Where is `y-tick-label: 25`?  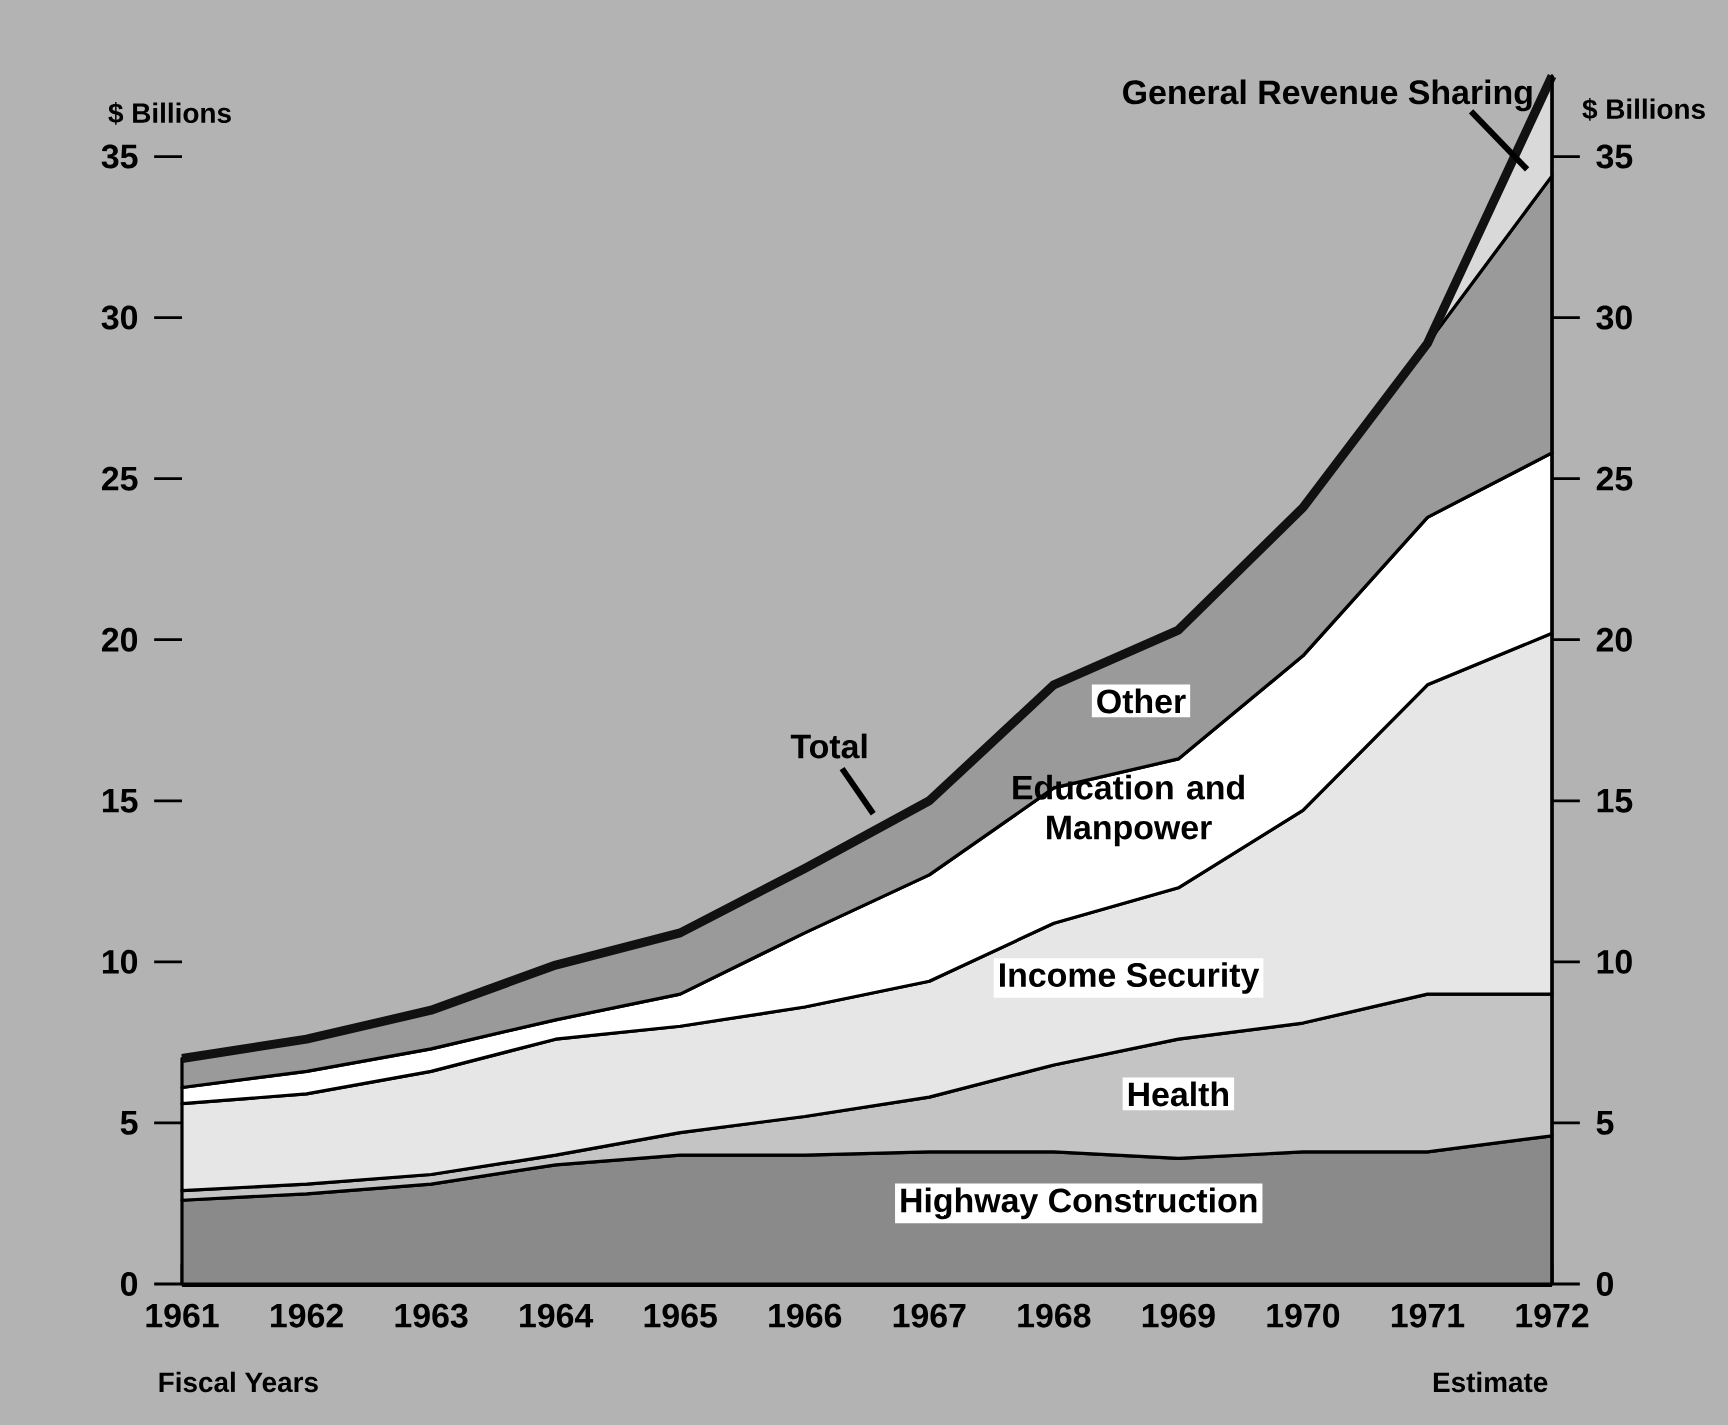
y-tick-label: 25 is located at coordinates (120, 478).